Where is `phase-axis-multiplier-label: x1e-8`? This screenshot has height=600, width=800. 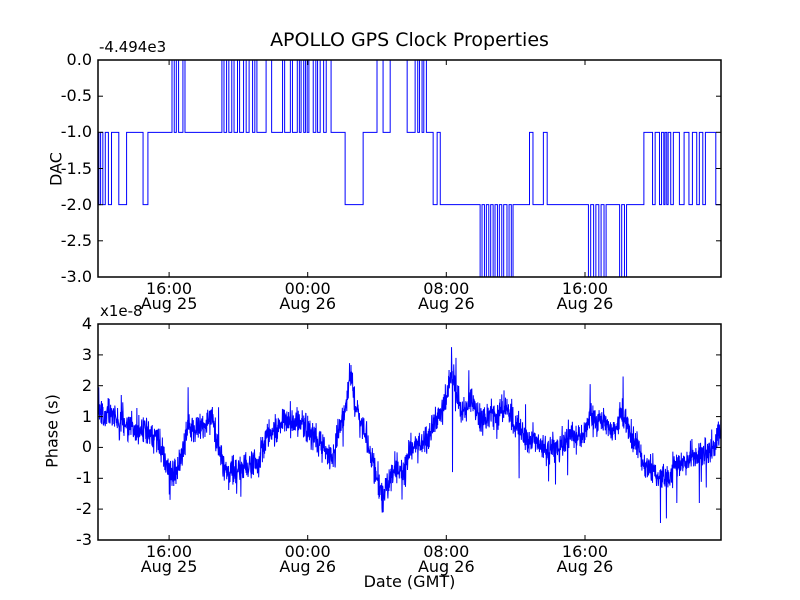
phase-axis-multiplier-label: x1e-8 is located at coordinates (121, 311).